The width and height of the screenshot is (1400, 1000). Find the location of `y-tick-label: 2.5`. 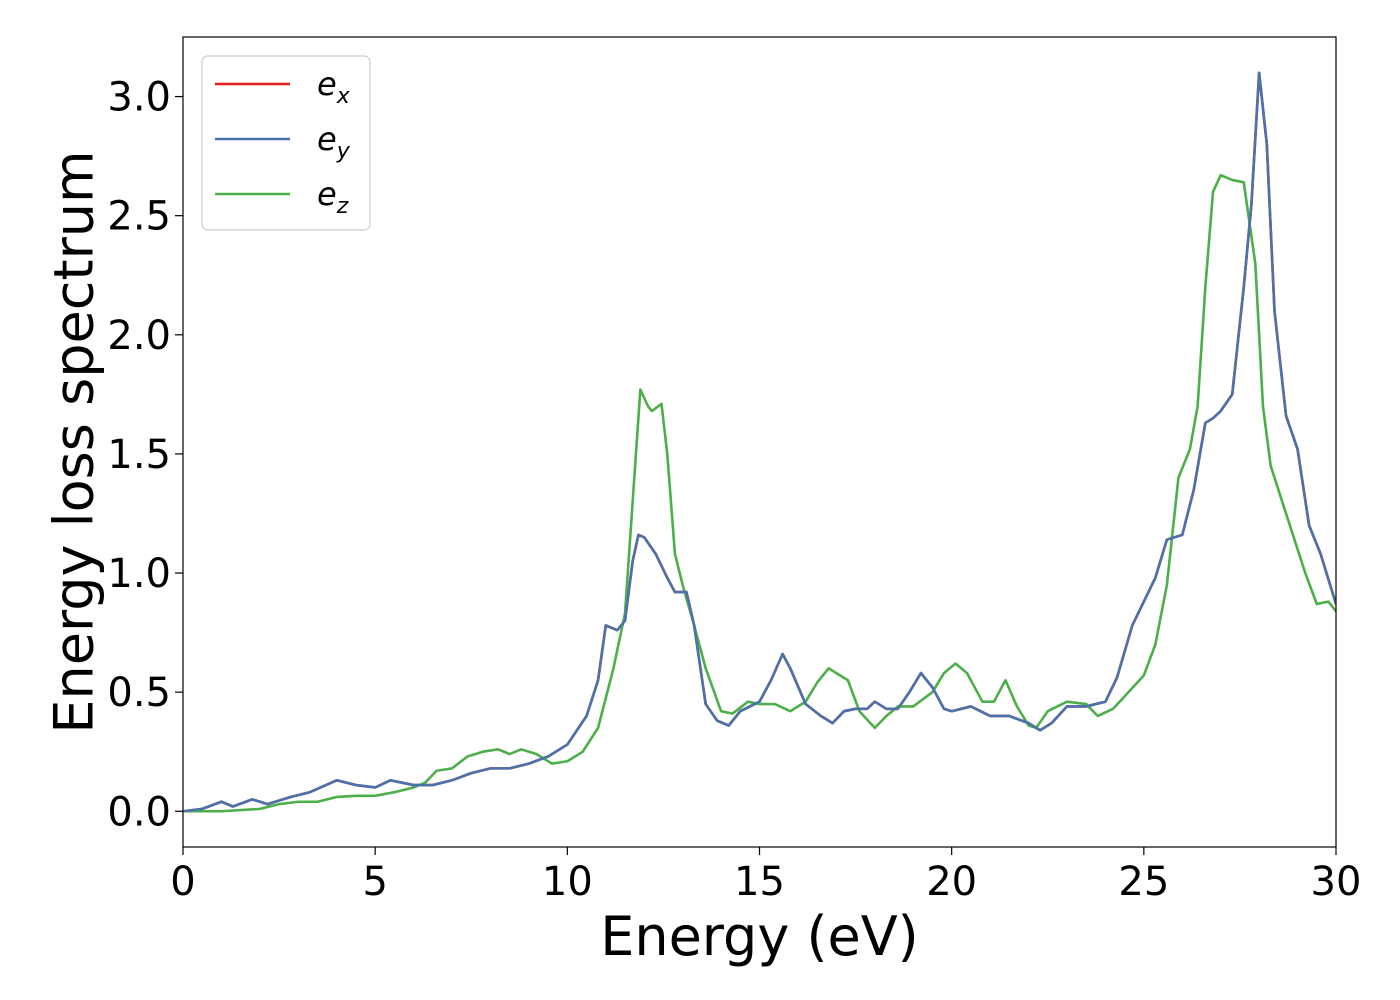

y-tick-label: 2.5 is located at coordinates (139, 217).